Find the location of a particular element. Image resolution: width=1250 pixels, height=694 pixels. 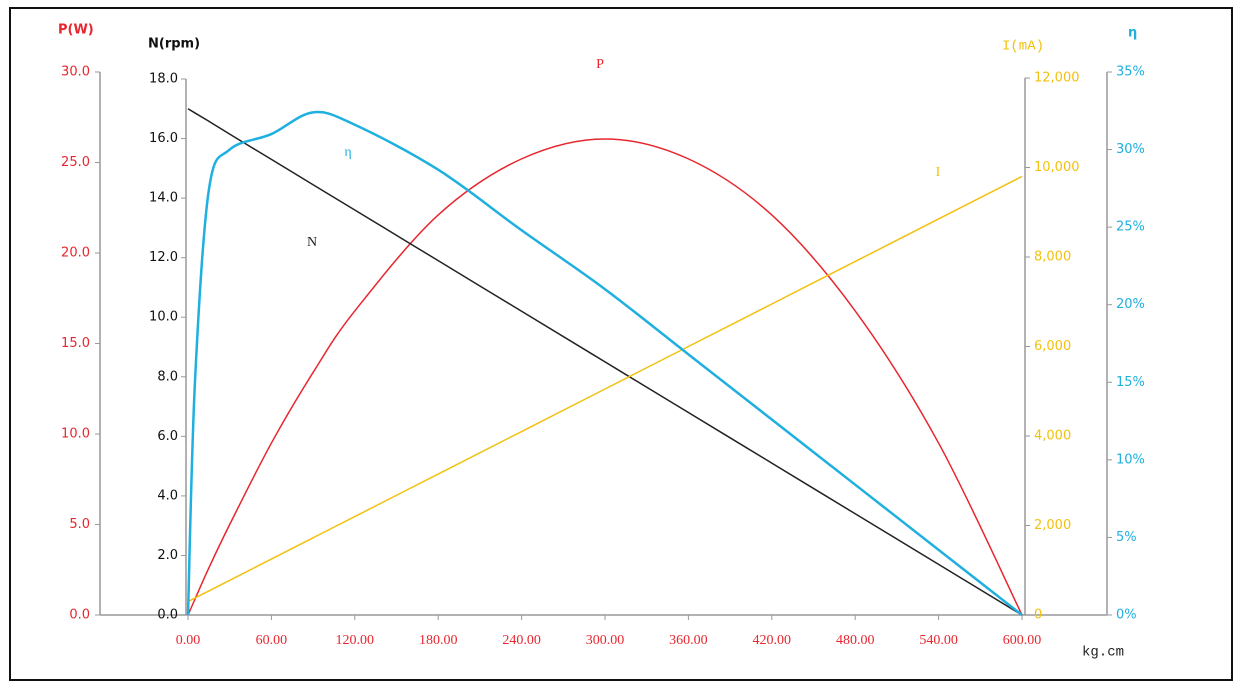

y-tick-label: 10,000 is located at coordinates (1057, 167).